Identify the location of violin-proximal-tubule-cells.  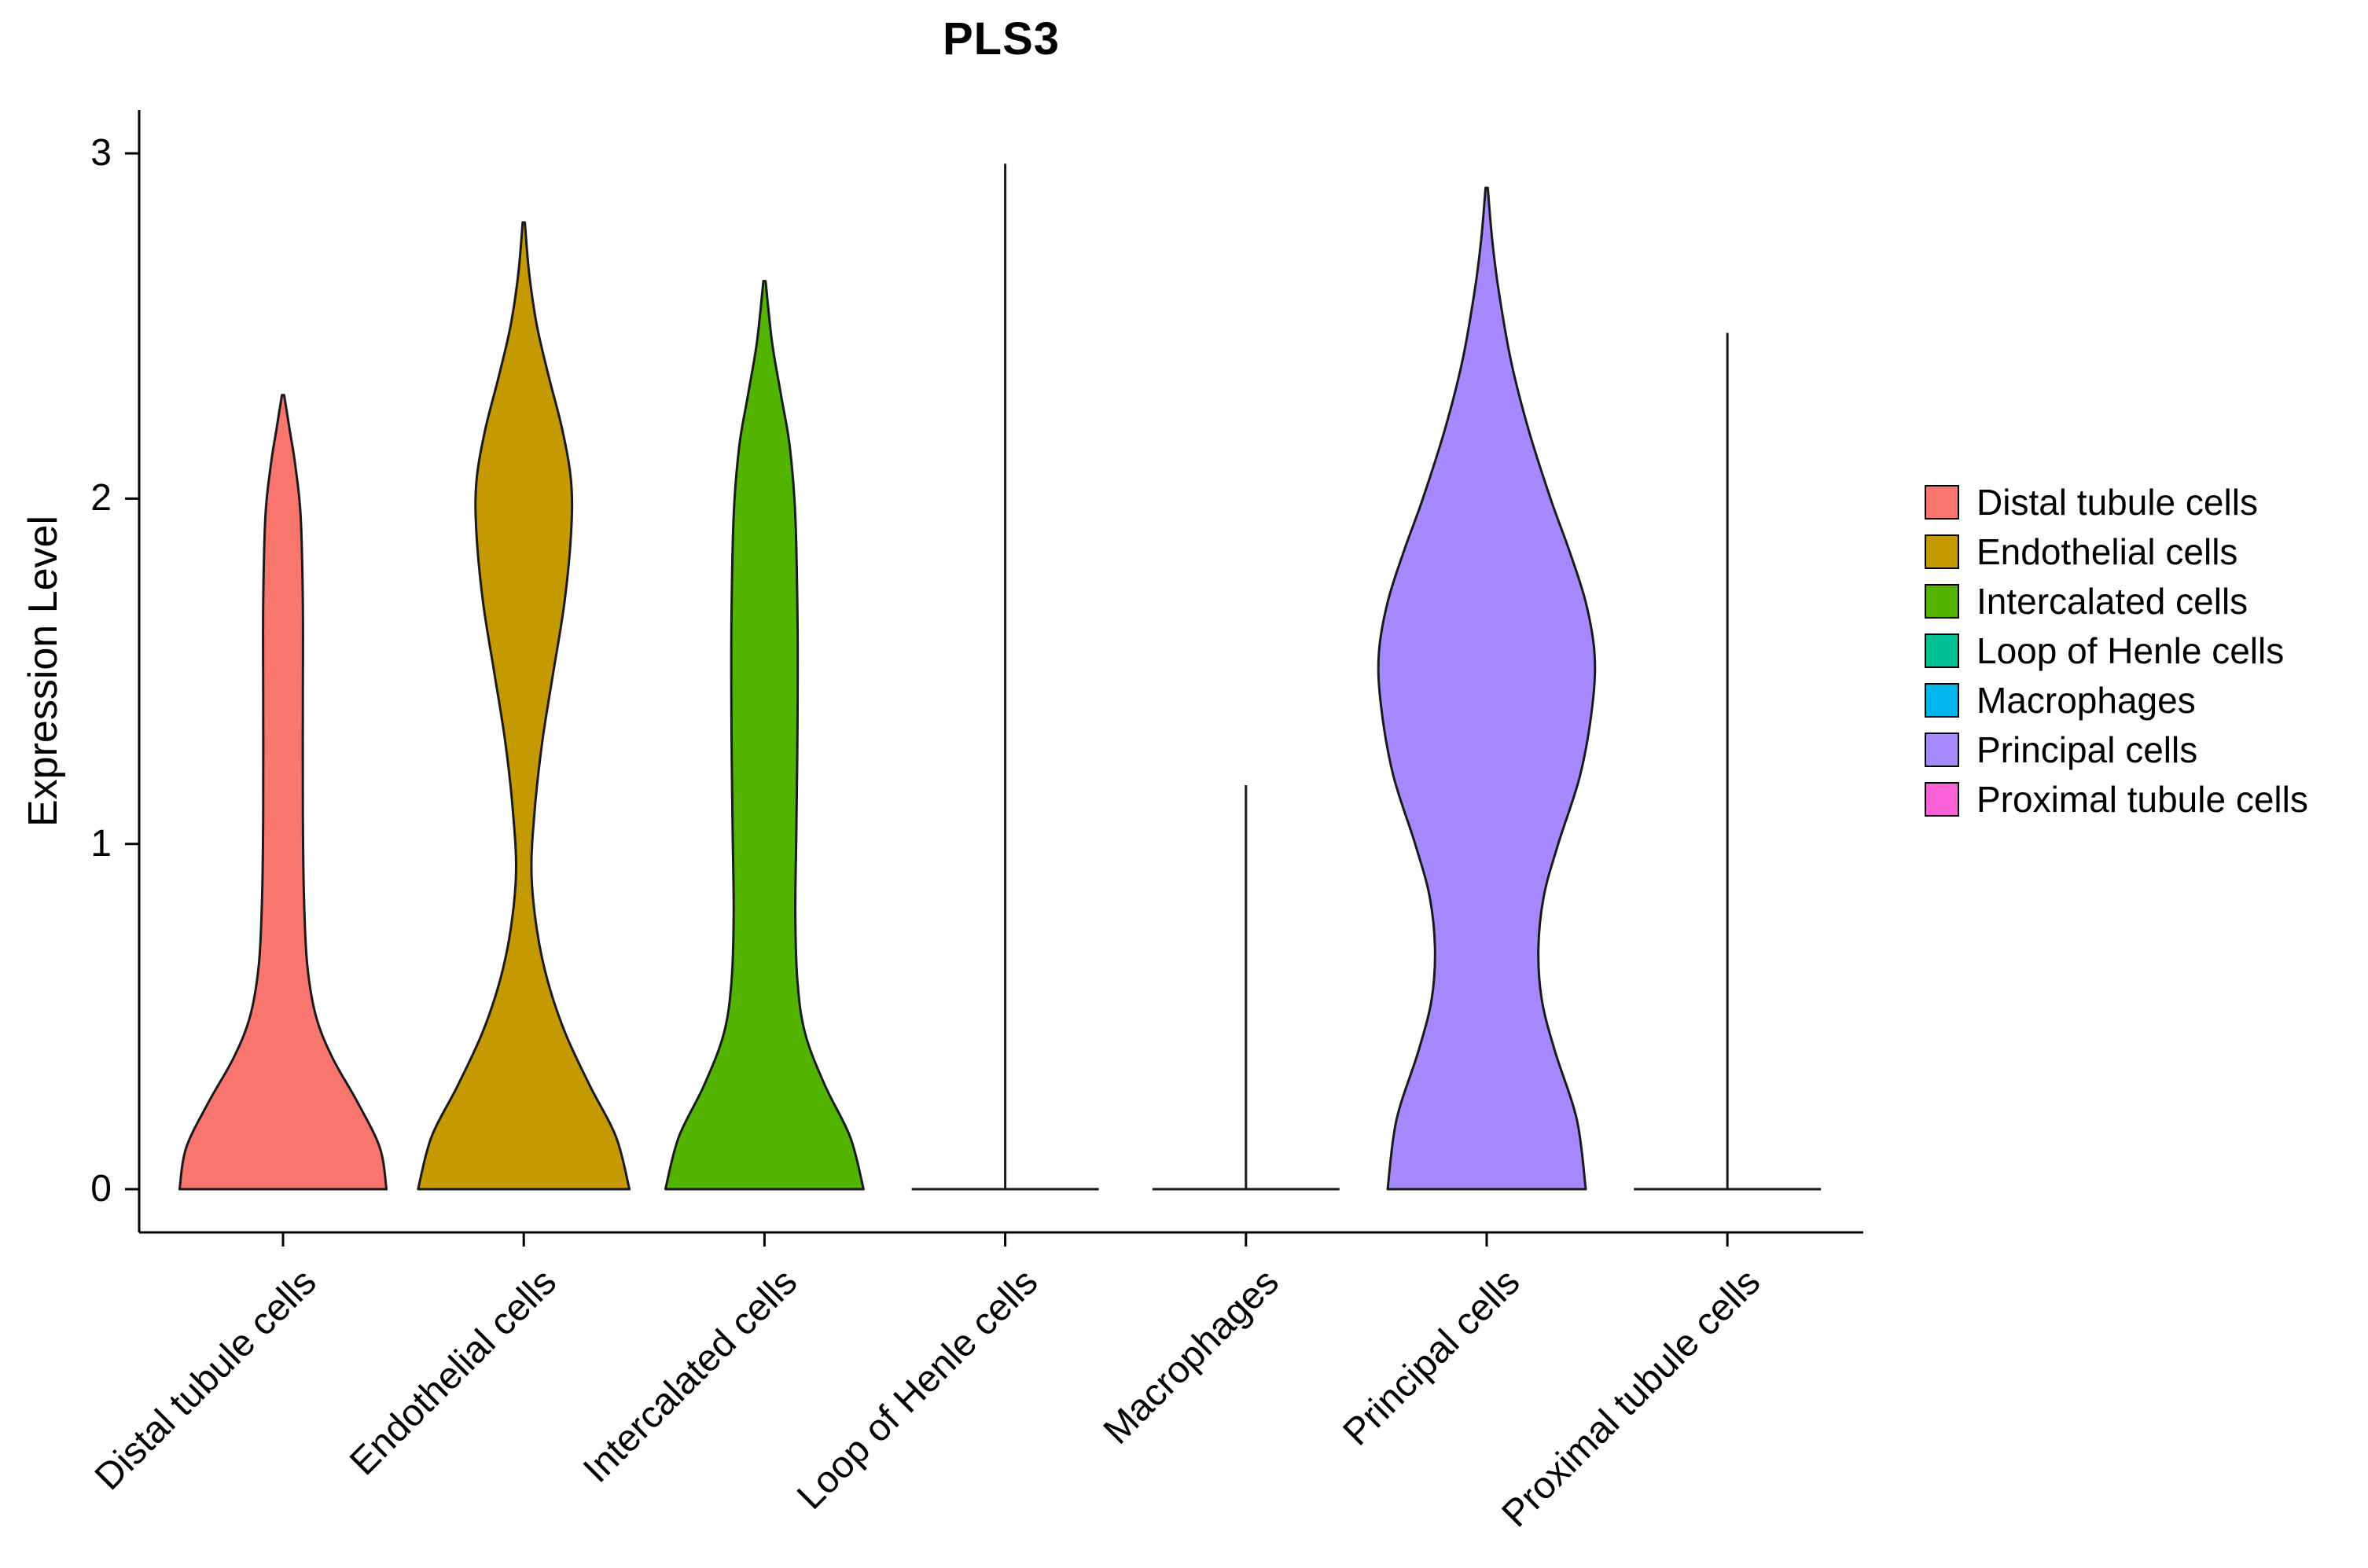
(1728, 761).